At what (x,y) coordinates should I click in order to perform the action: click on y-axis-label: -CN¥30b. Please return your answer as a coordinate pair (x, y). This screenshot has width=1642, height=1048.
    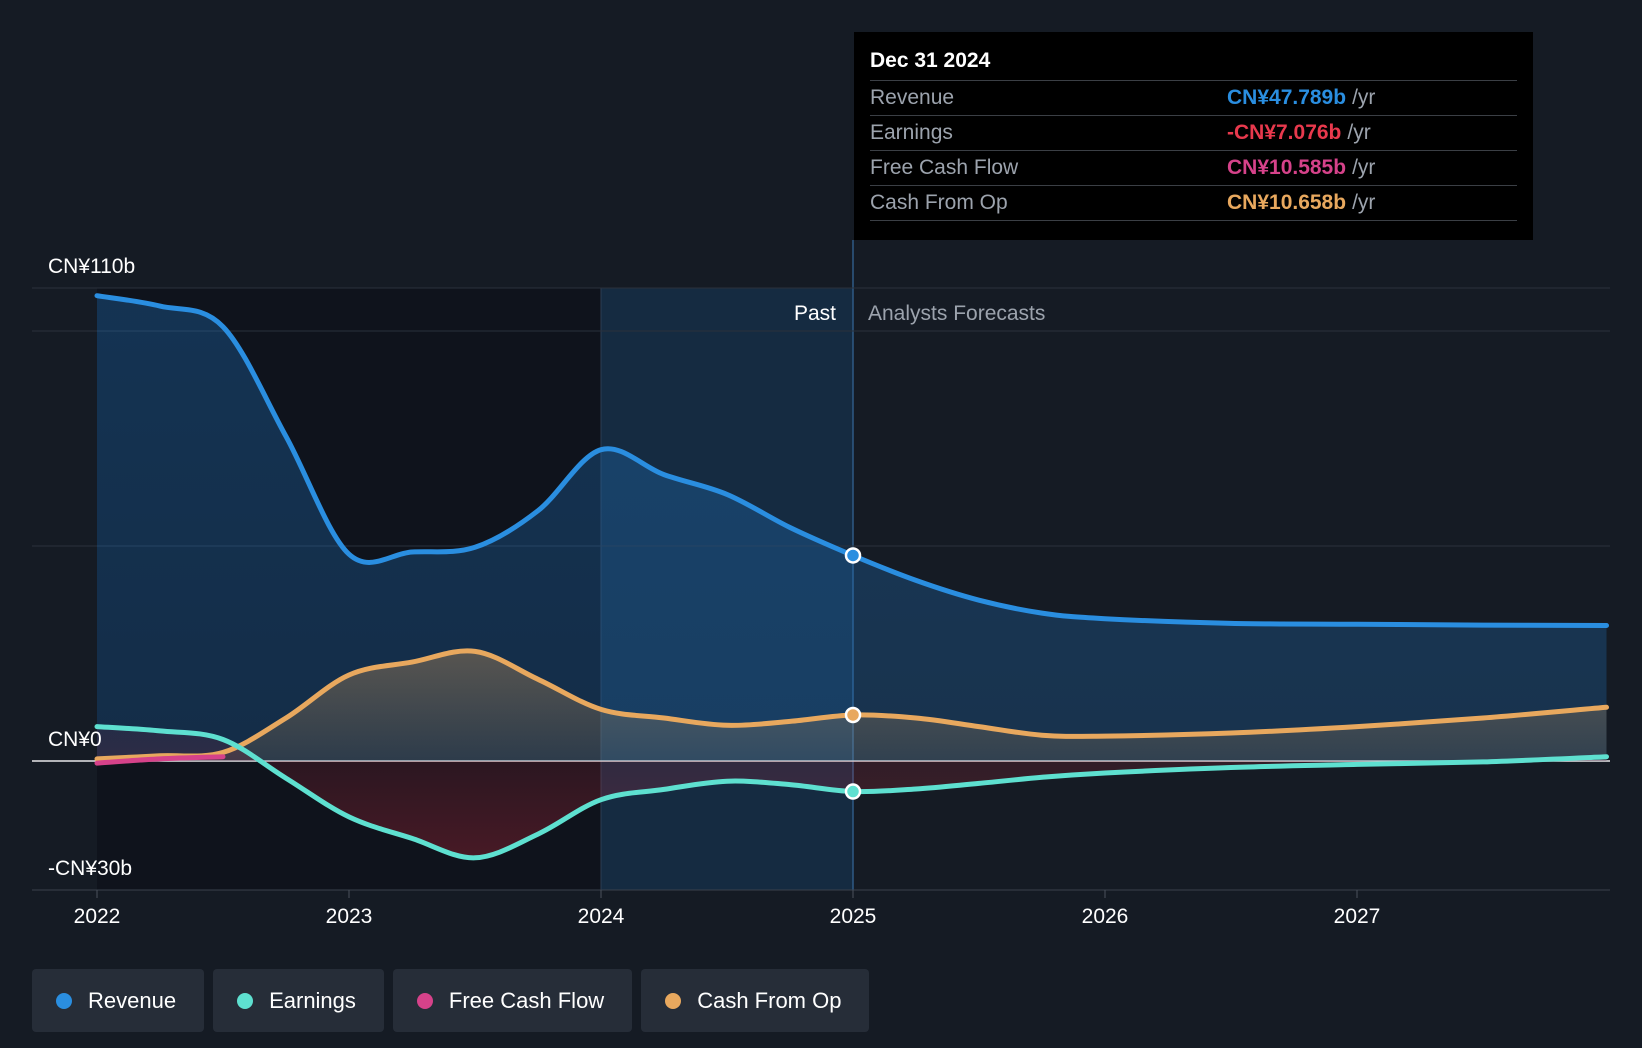
    Looking at the image, I should click on (90, 868).